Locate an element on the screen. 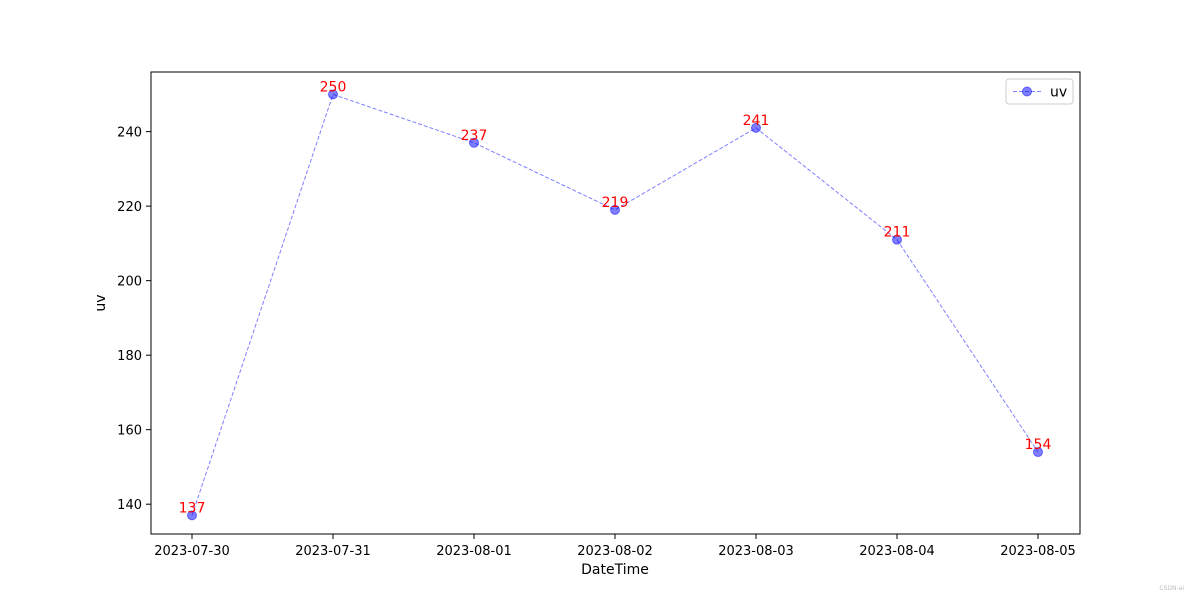 This screenshot has width=1200, height=600. legend-marker-sample is located at coordinates (1027, 91).